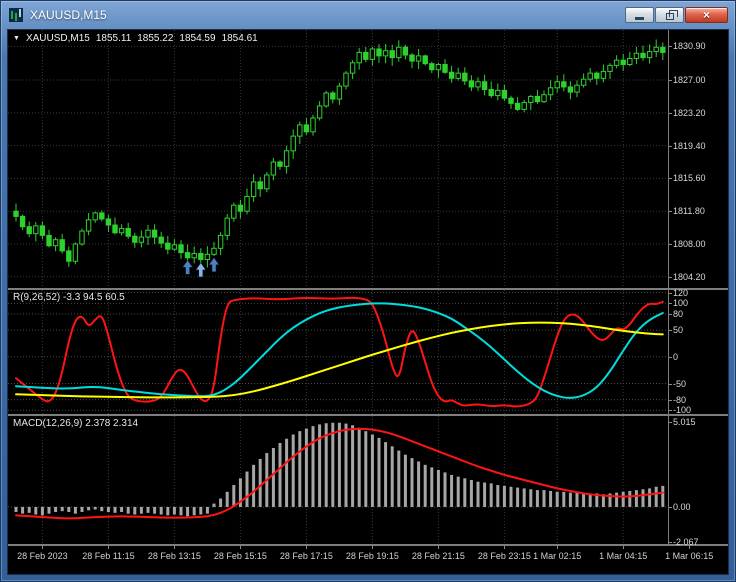 The width and height of the screenshot is (736, 582). Describe the element at coordinates (306, 556) in the screenshot. I see `time-axis-label: 28 Feb 17:15` at that location.